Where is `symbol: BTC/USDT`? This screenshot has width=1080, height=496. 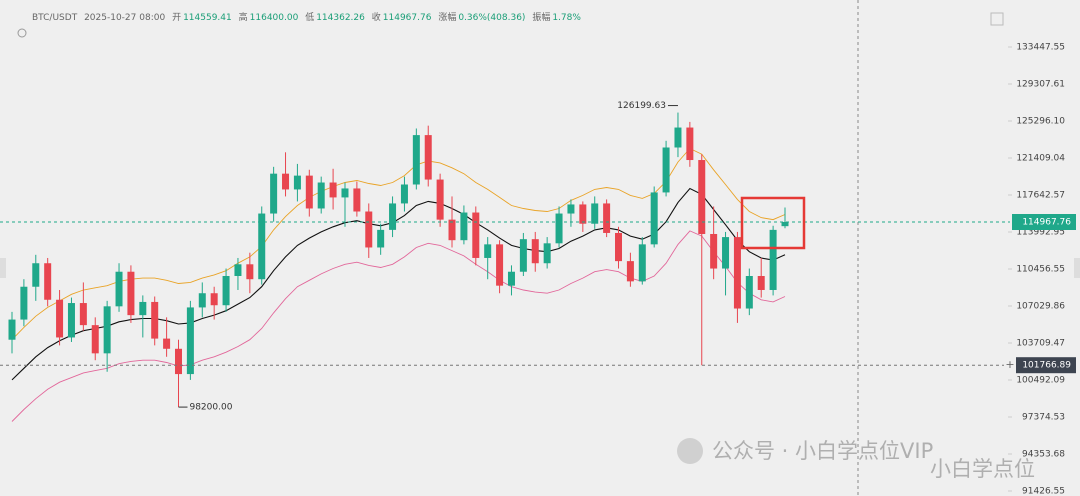 symbol: BTC/USDT is located at coordinates (55, 18).